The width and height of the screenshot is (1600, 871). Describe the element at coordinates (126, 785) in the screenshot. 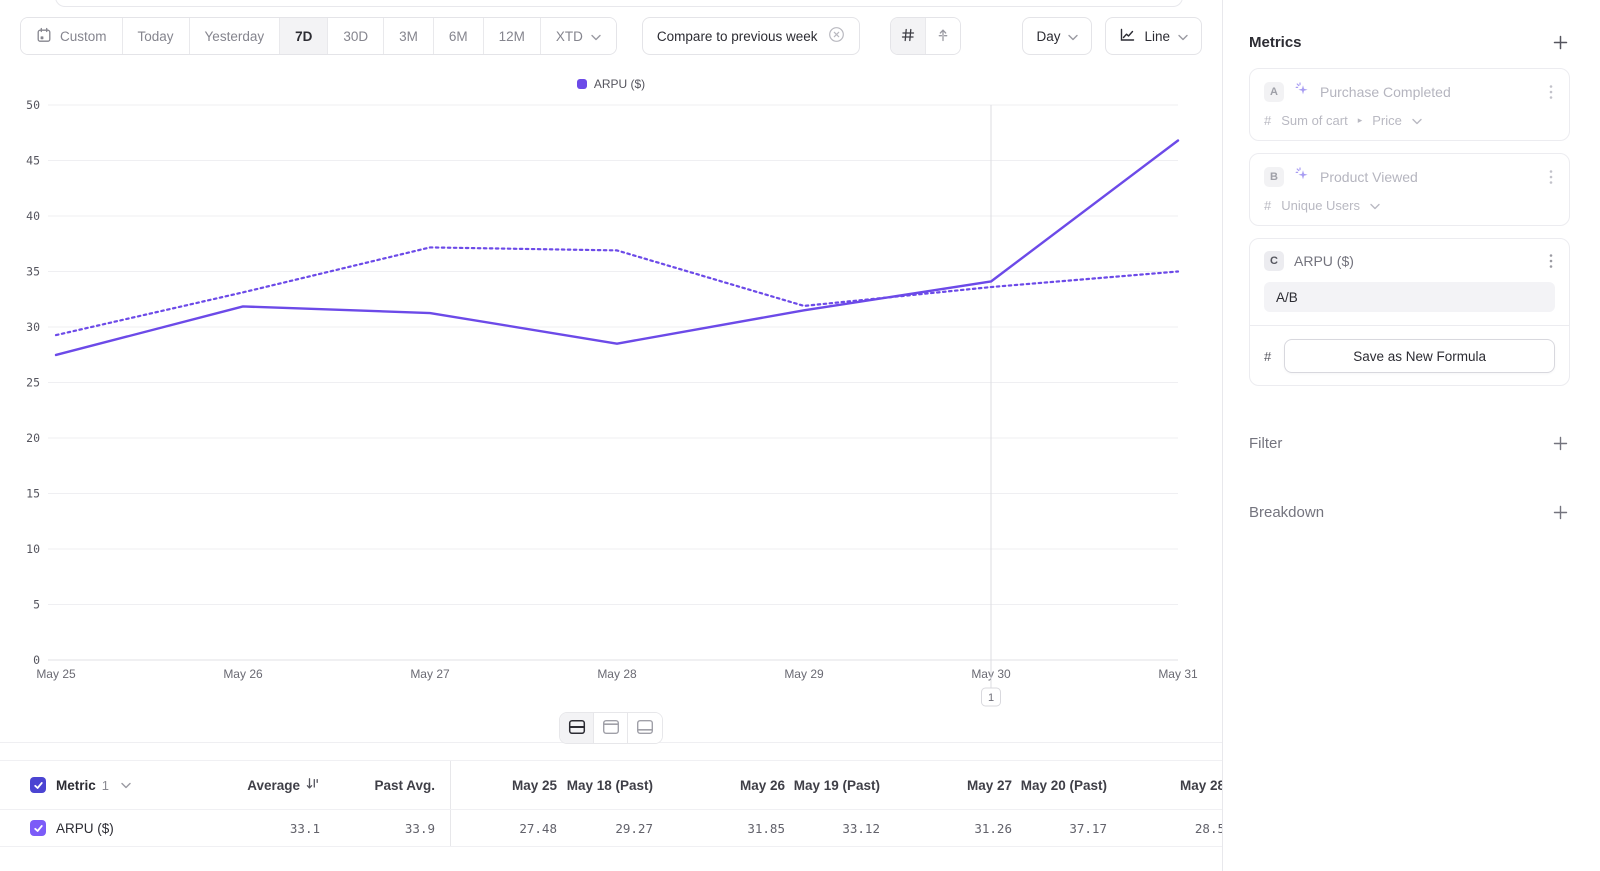

I see `metric-header-dropdown` at that location.